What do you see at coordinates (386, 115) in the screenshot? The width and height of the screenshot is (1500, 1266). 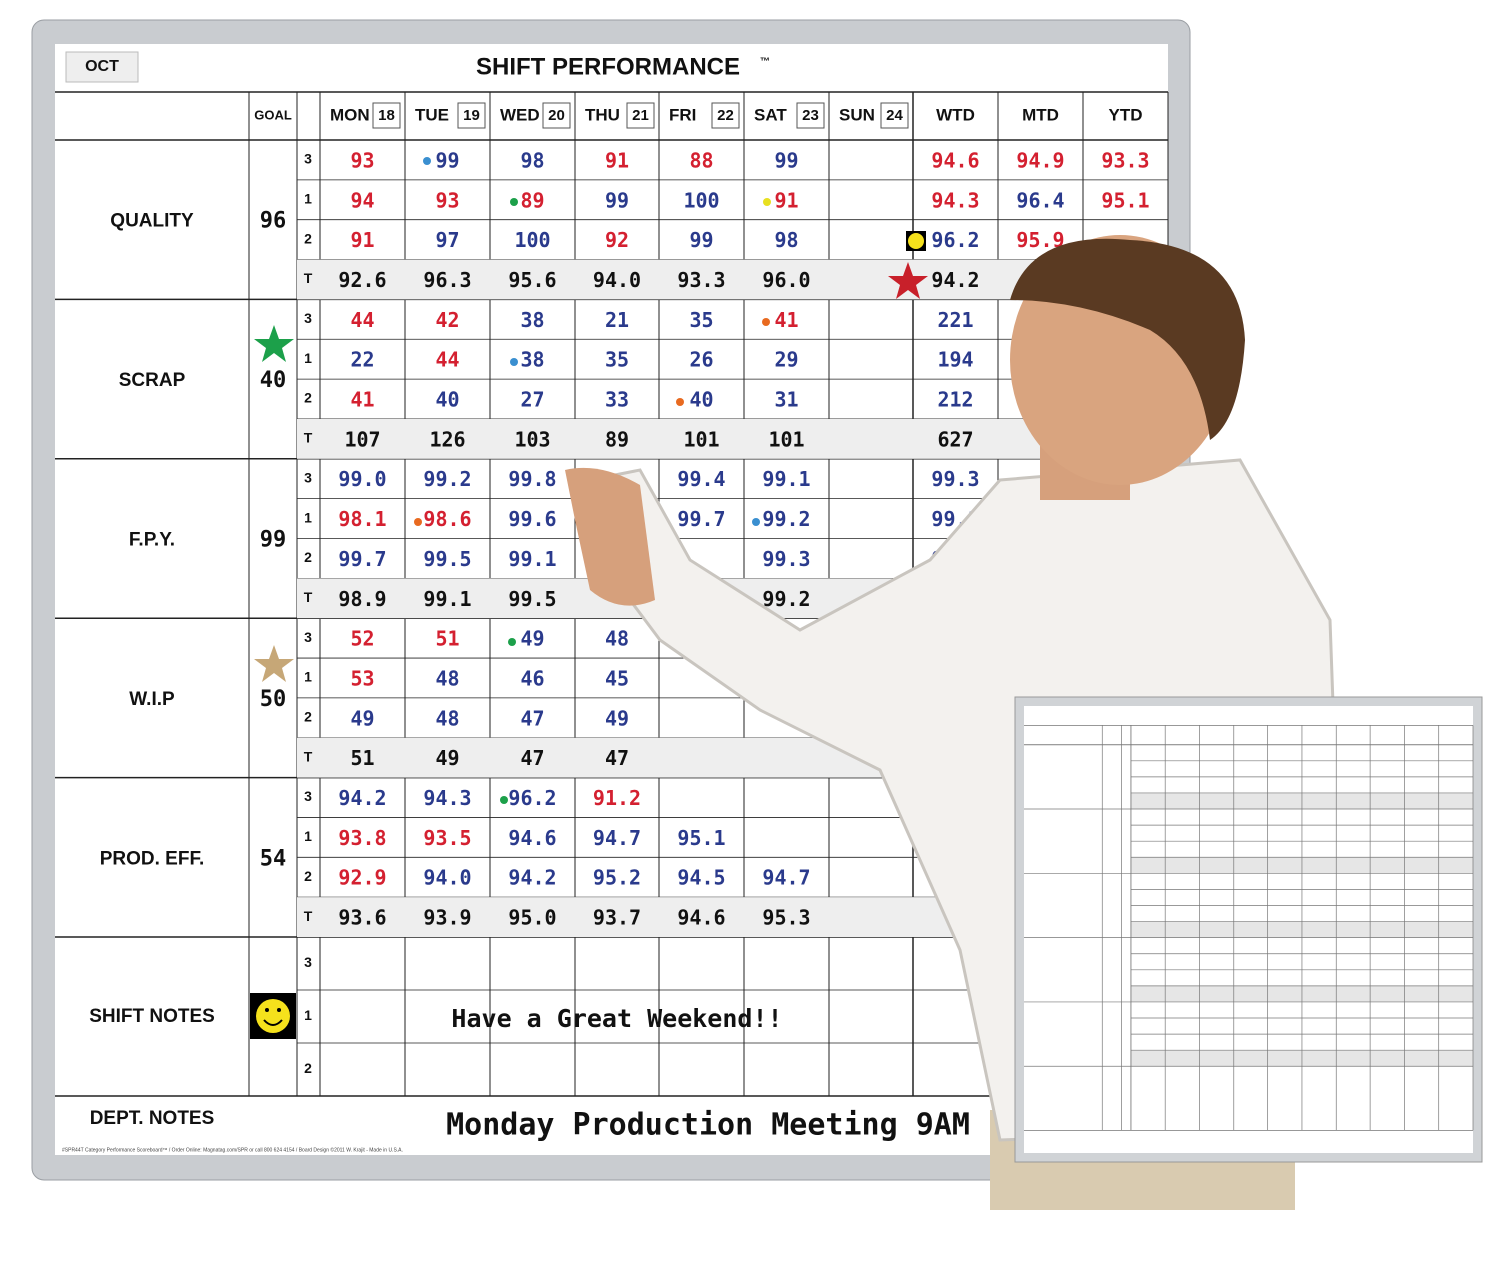 I see `day-date: 18` at bounding box center [386, 115].